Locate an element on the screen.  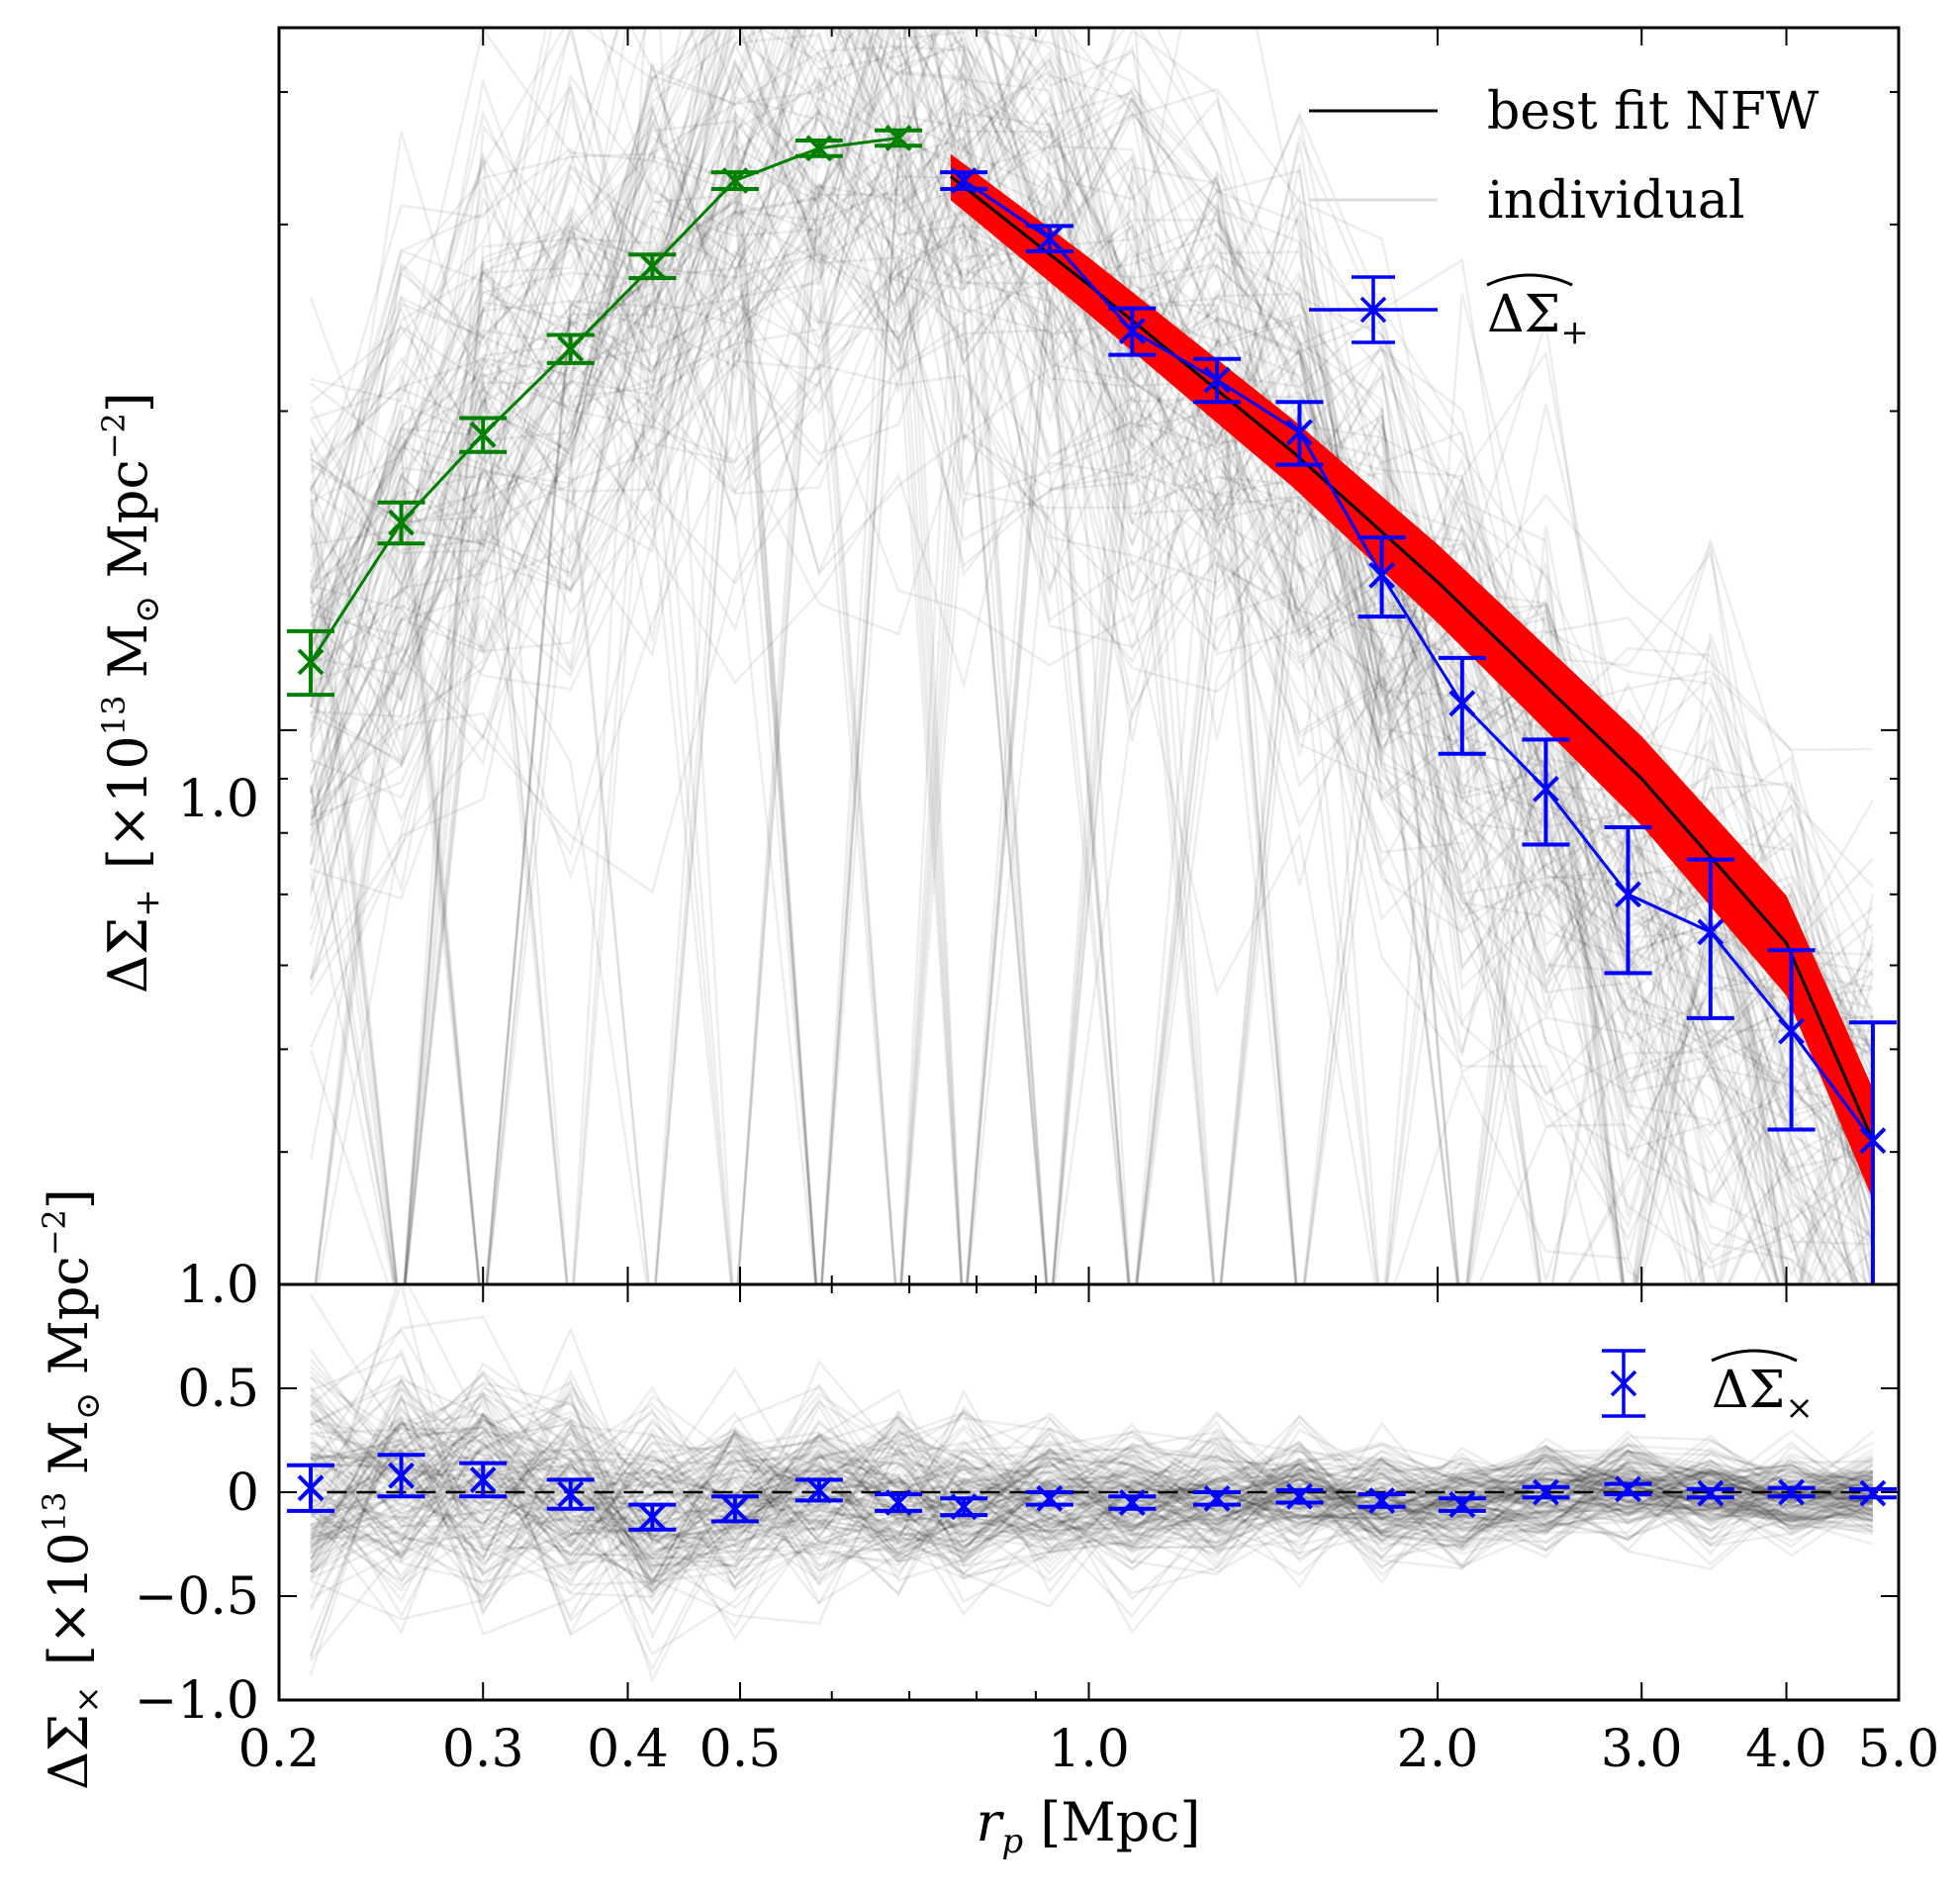
x-tick-label: 4.0 is located at coordinates (1786, 1749).